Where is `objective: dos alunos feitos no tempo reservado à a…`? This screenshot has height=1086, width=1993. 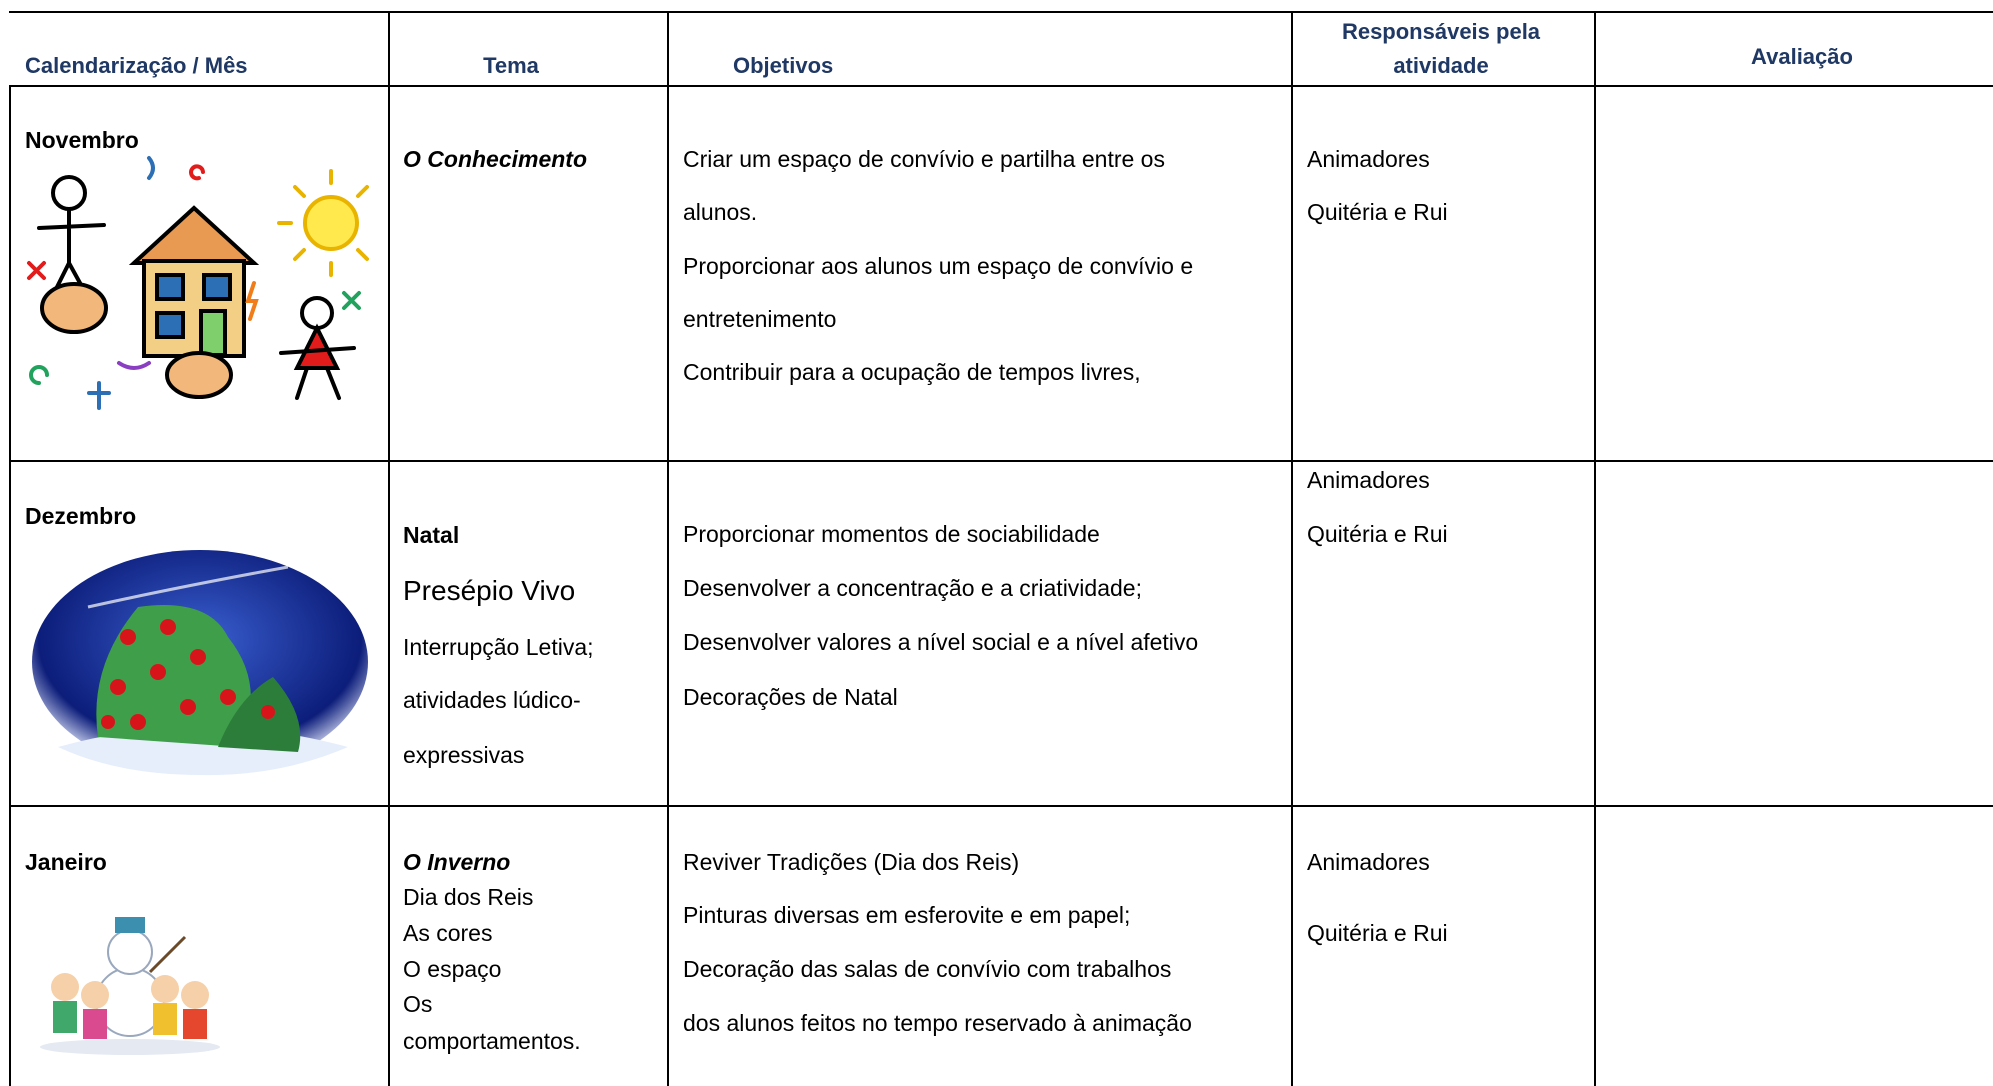 objective: dos alunos feitos no tempo reservado à a… is located at coordinates (937, 1023).